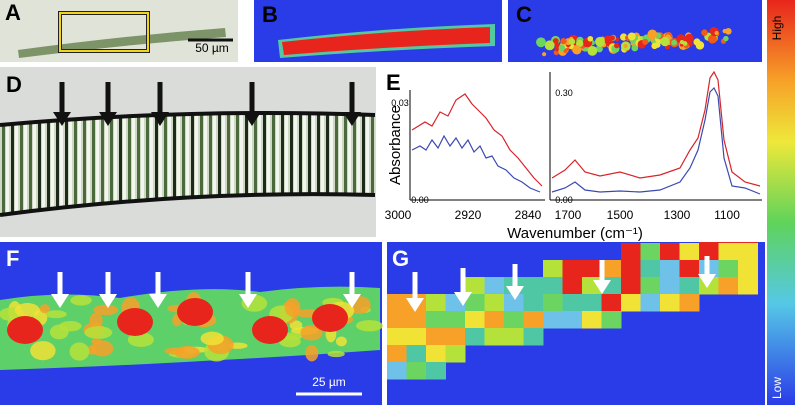  I want to click on spectrum-blue, so click(476, 163).